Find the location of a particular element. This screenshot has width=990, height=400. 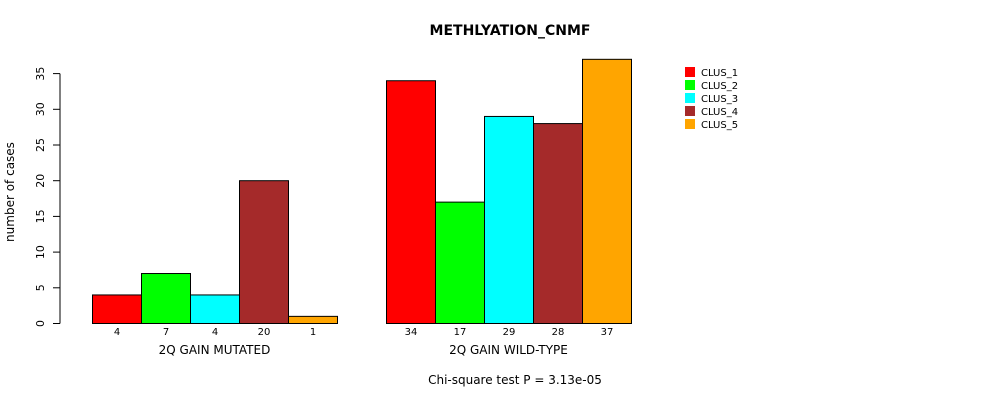

legend-label: CLUS_3 is located at coordinates (719, 99).